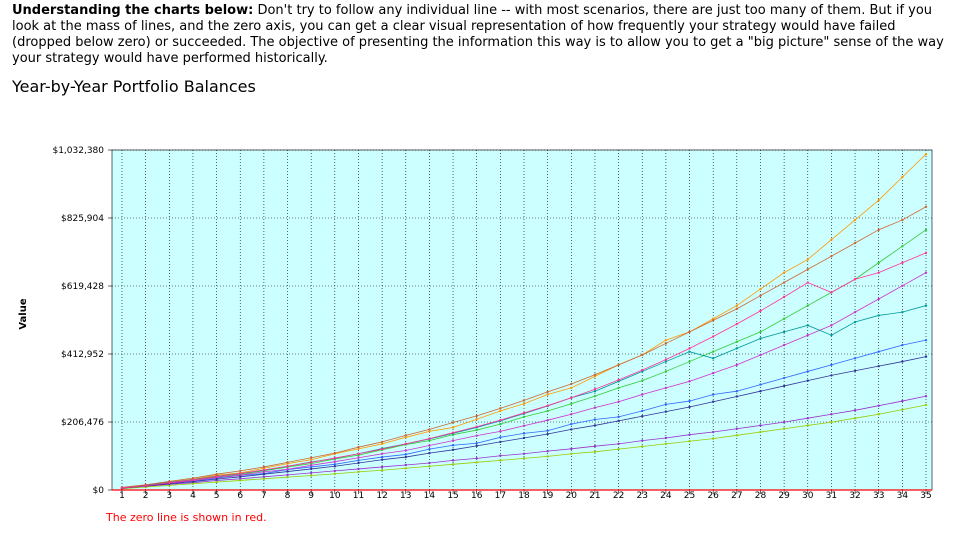  I want to click on x-tick-label: 28, so click(761, 496).